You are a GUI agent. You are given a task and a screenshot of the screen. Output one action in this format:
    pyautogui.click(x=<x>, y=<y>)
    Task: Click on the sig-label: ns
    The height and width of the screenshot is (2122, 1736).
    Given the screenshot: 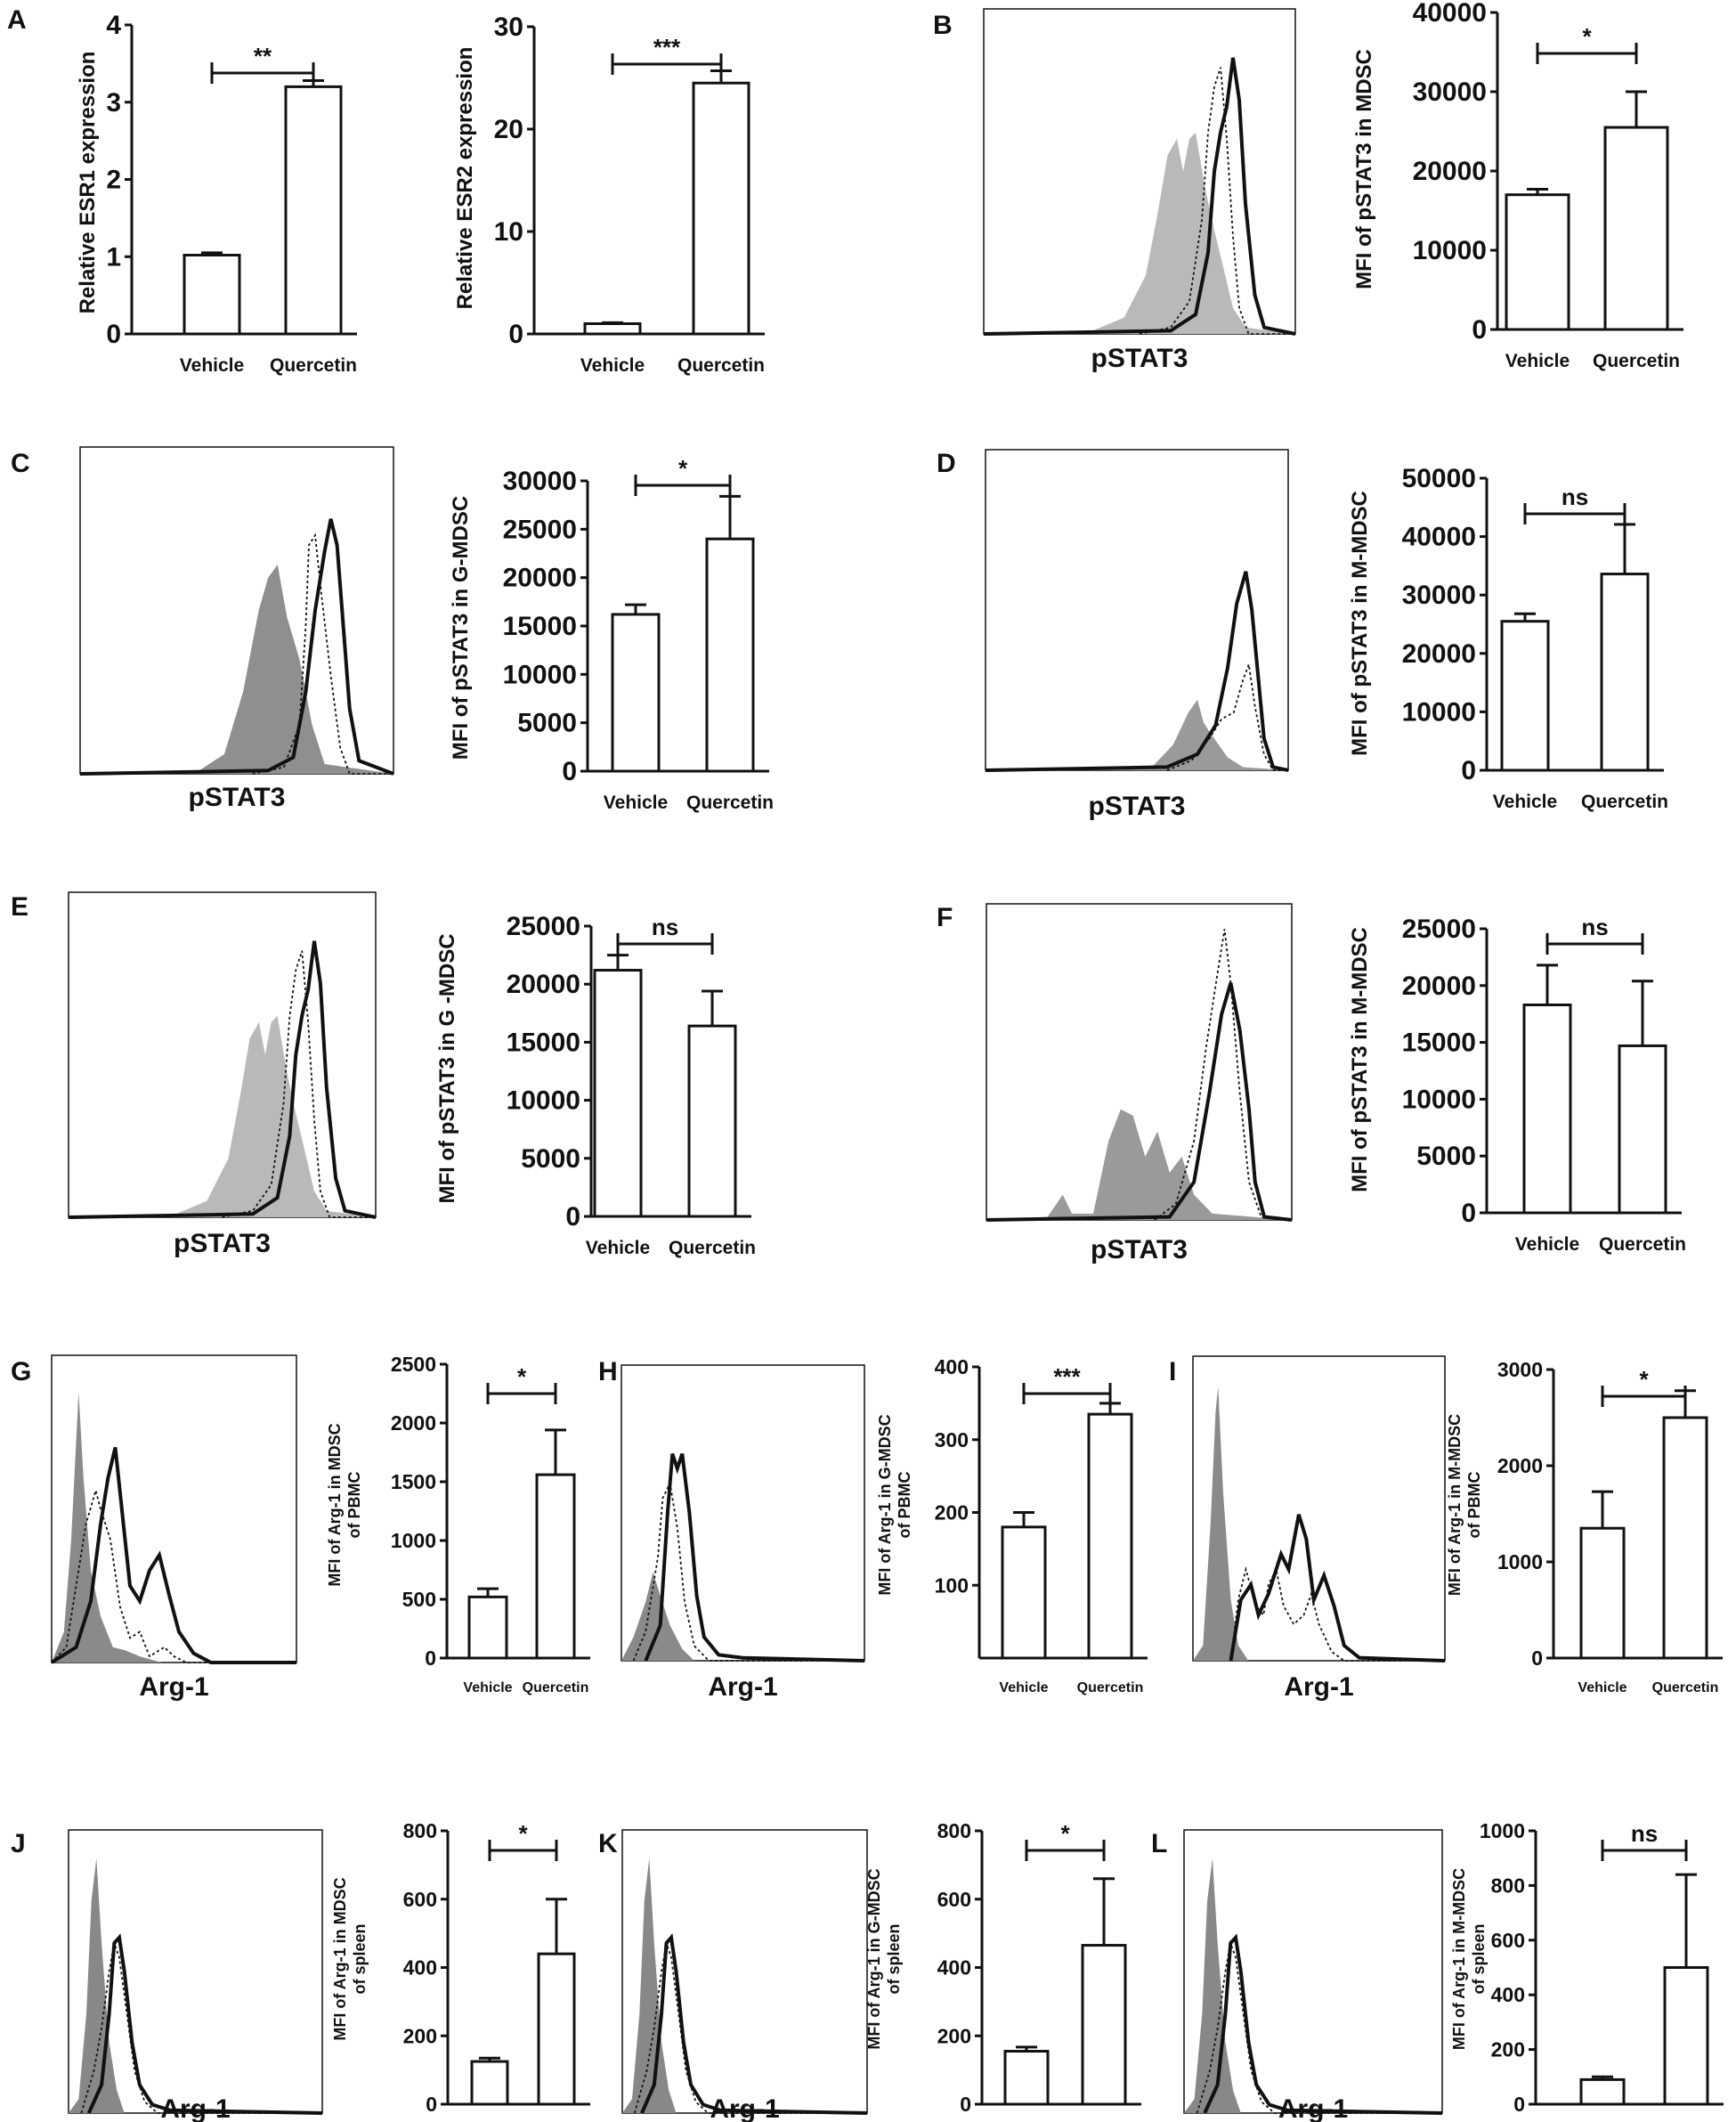 What is the action you would take?
    pyautogui.click(x=1575, y=497)
    